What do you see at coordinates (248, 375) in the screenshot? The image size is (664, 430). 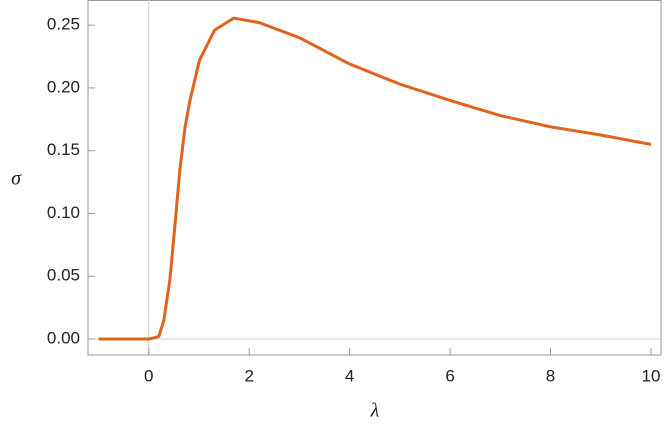 I see `x-tick-label: 2` at bounding box center [248, 375].